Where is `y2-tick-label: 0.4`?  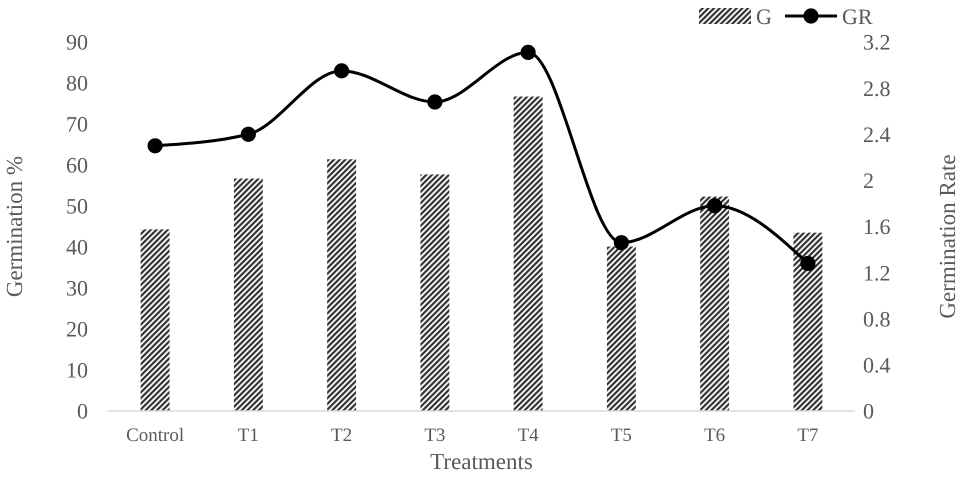
y2-tick-label: 0.4 is located at coordinates (876, 365).